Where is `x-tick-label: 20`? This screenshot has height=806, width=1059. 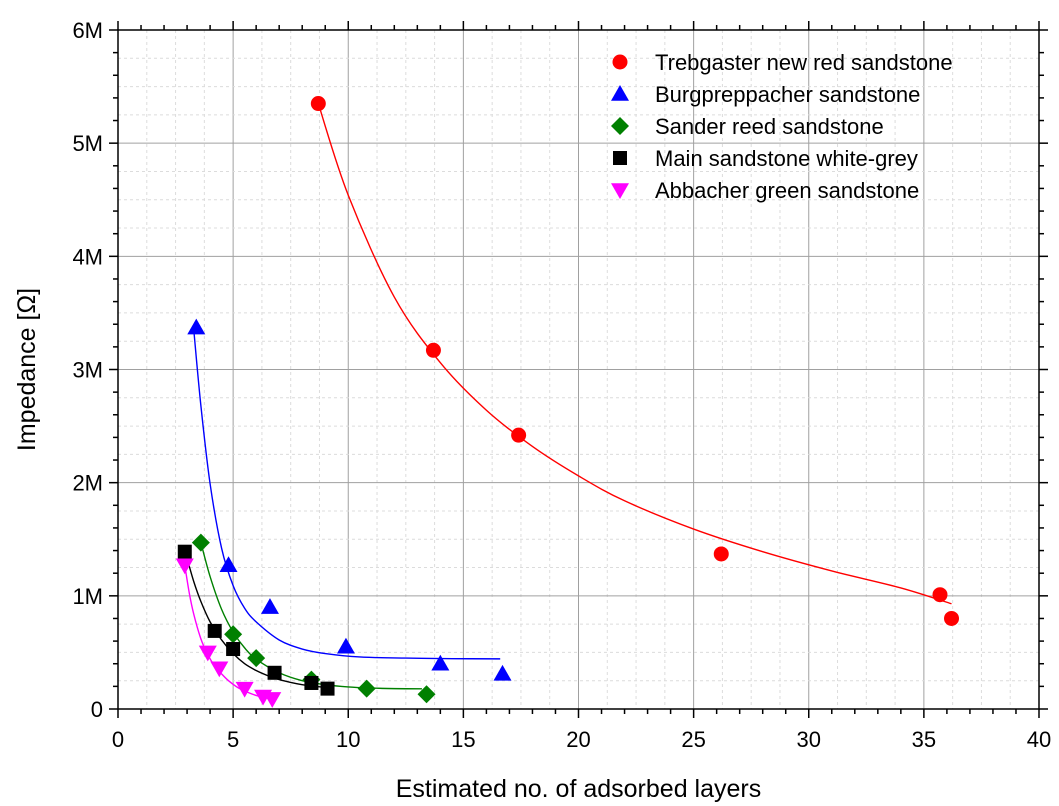 x-tick-label: 20 is located at coordinates (578, 739).